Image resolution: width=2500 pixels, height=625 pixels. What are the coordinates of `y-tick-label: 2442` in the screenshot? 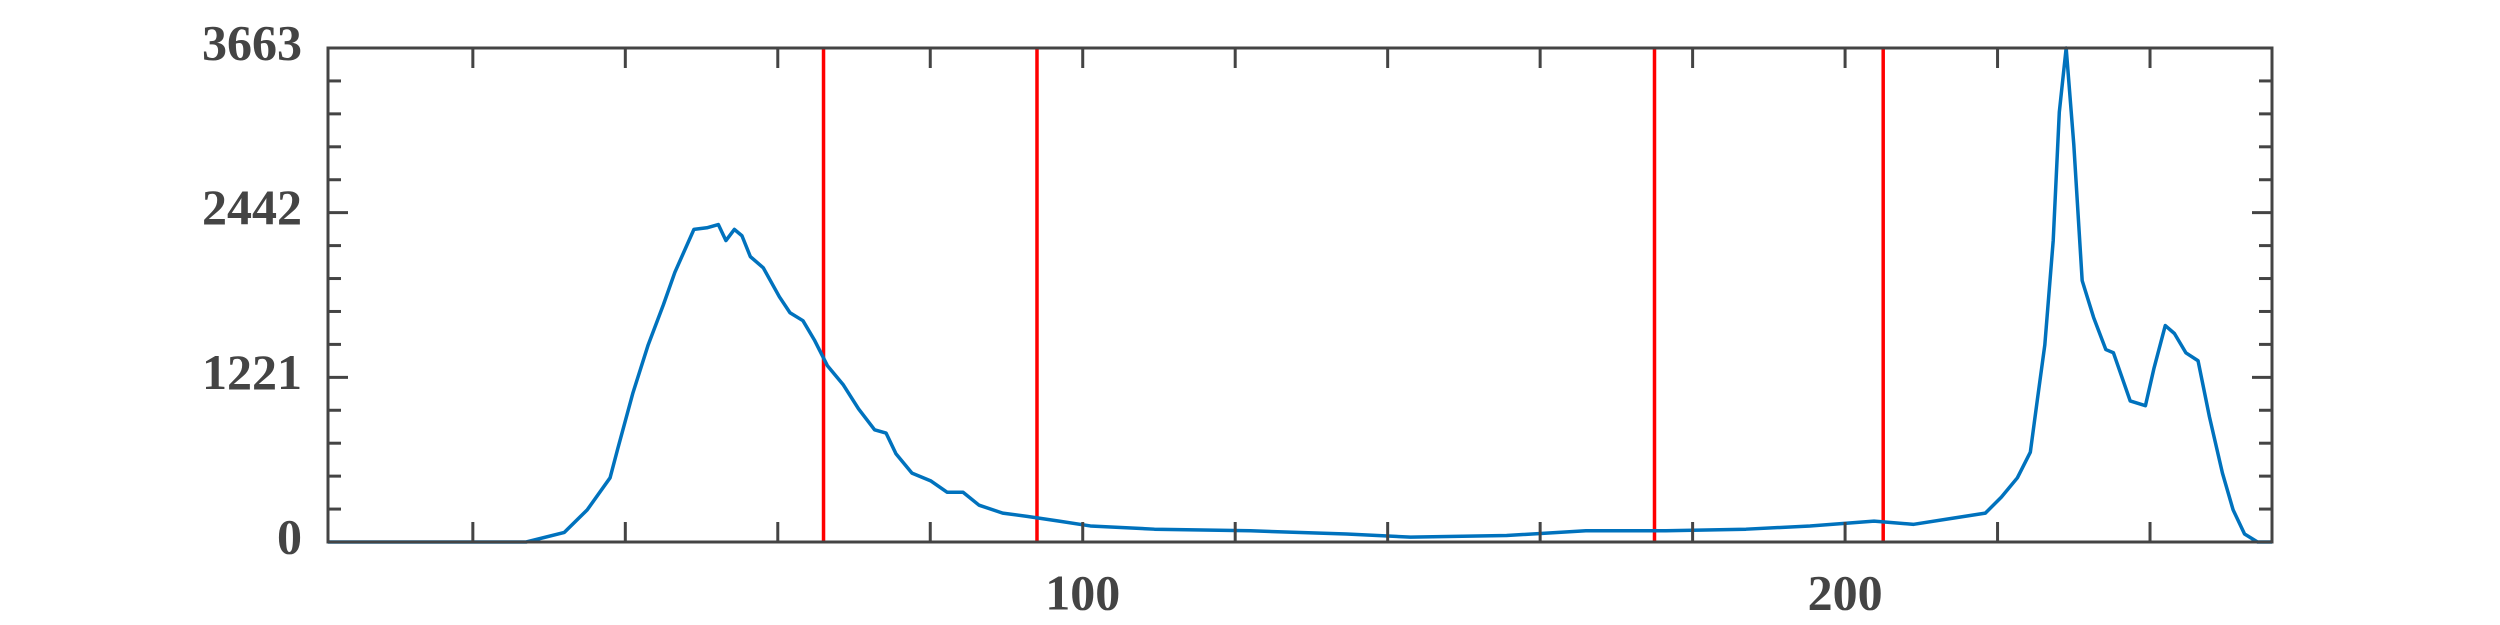 It's located at (252, 207).